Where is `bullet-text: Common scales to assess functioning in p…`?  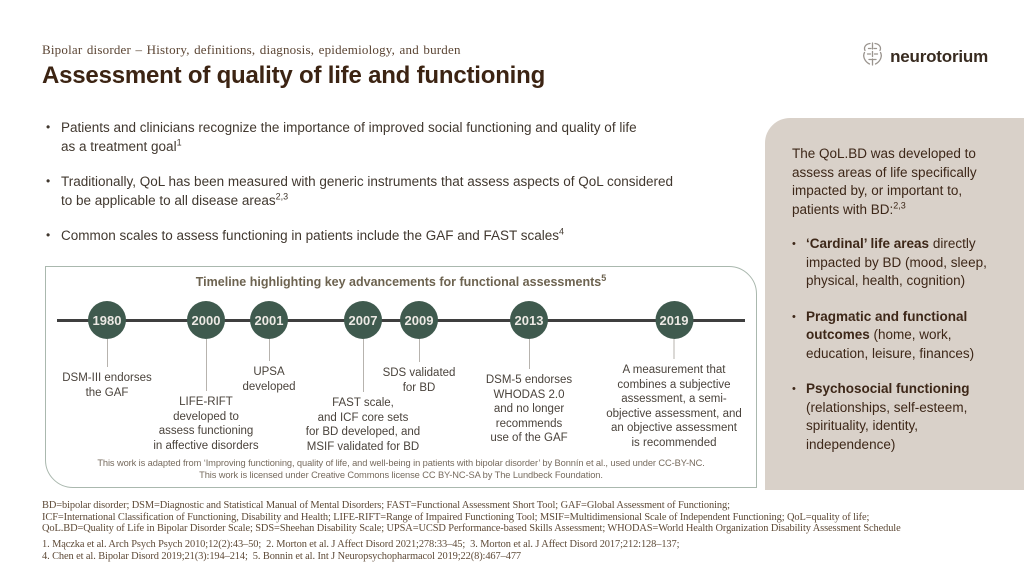 bullet-text: Common scales to assess functioning in p… is located at coordinates (310, 235).